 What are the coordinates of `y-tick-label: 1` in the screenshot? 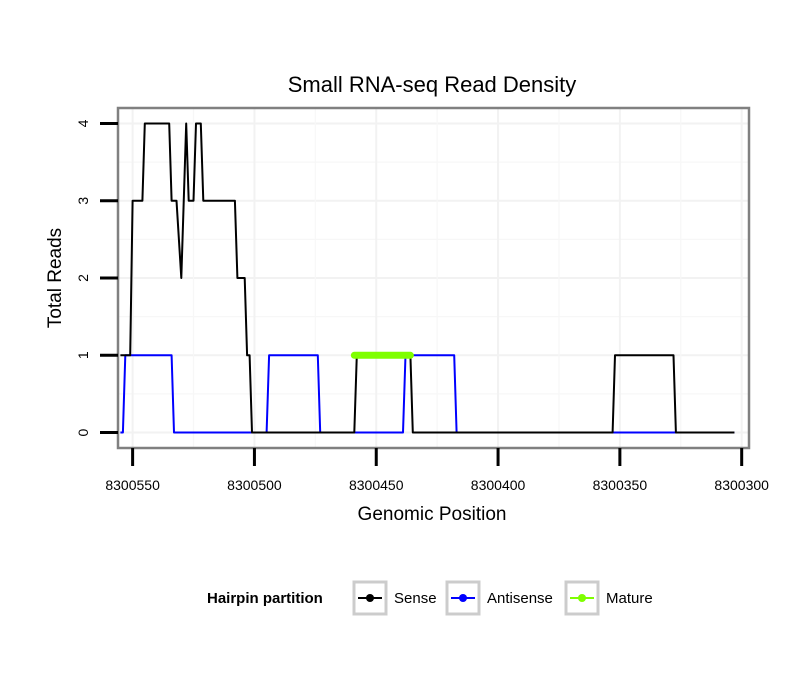 It's located at (83, 355).